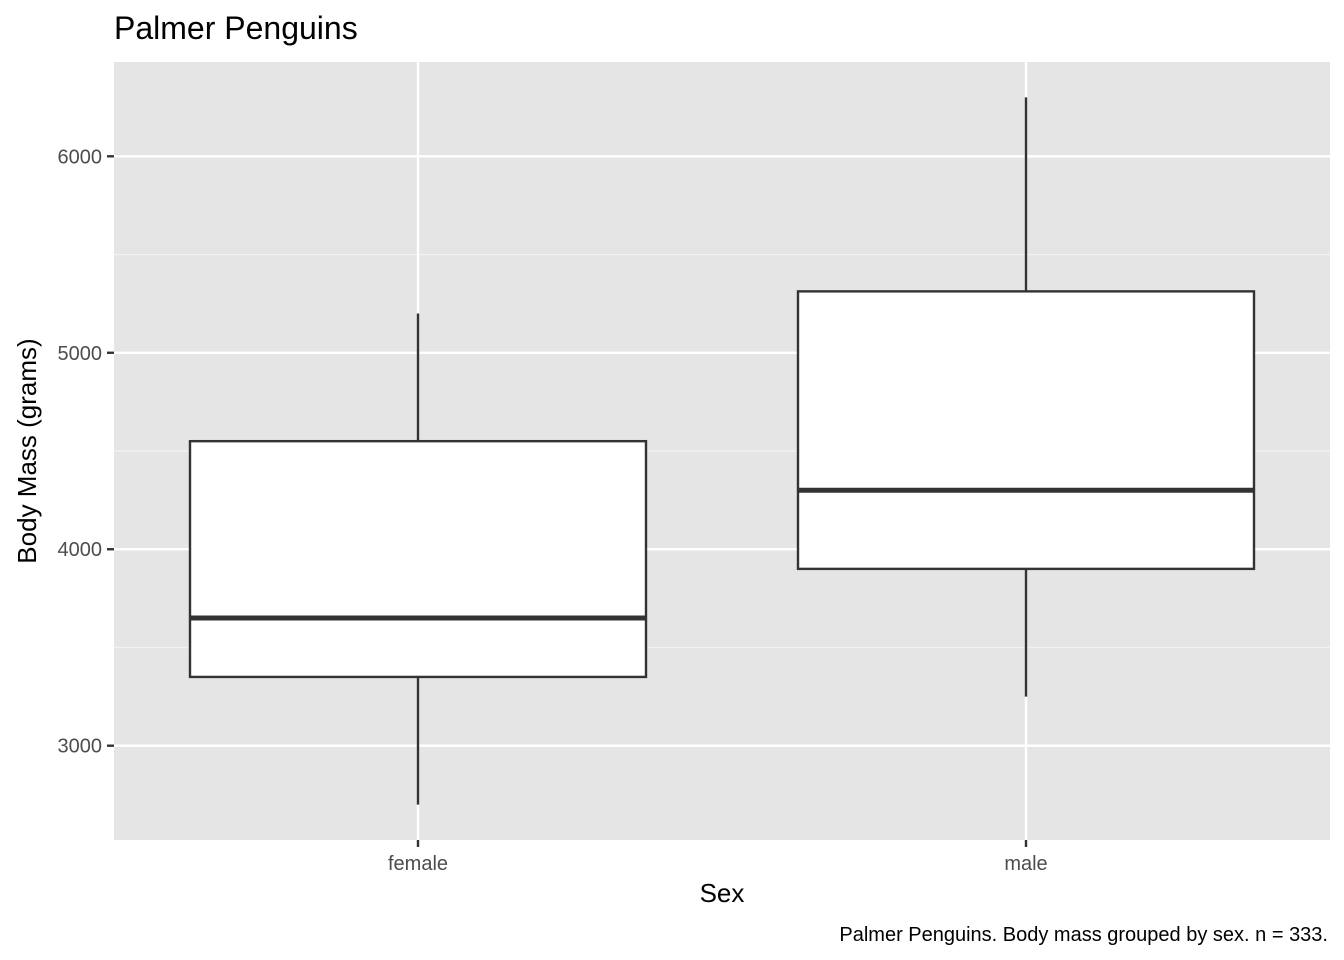 Image resolution: width=1344 pixels, height=960 pixels. What do you see at coordinates (418, 864) in the screenshot?
I see `x-tick-label-female: female` at bounding box center [418, 864].